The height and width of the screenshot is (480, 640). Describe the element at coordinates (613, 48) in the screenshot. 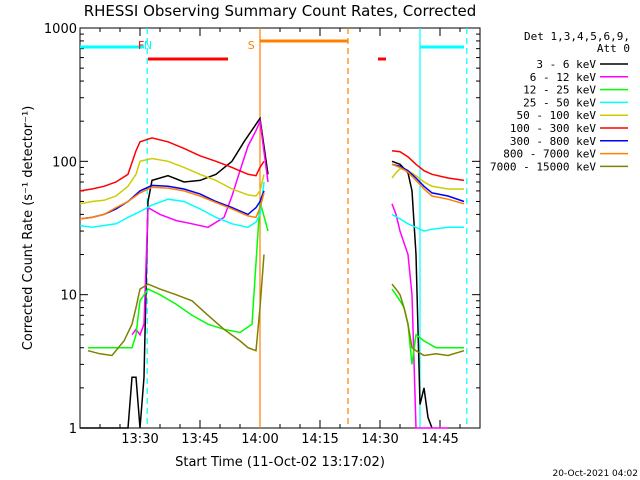

I see `legend-header-attenuator: Att 0` at that location.